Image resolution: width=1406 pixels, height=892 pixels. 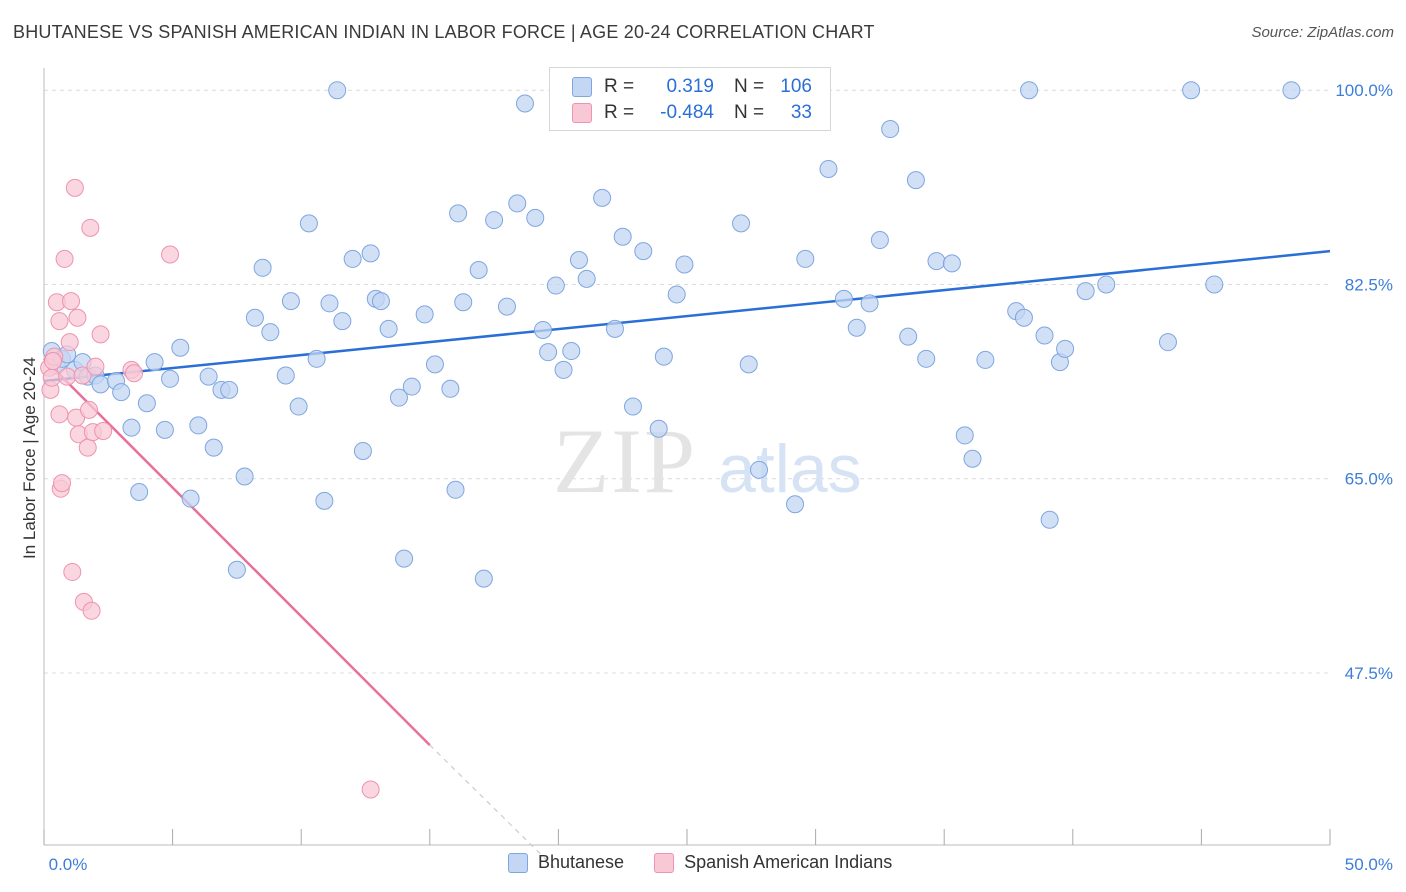 I want to click on legend-item-bhutanese: Bhutanese, so click(x=566, y=862).